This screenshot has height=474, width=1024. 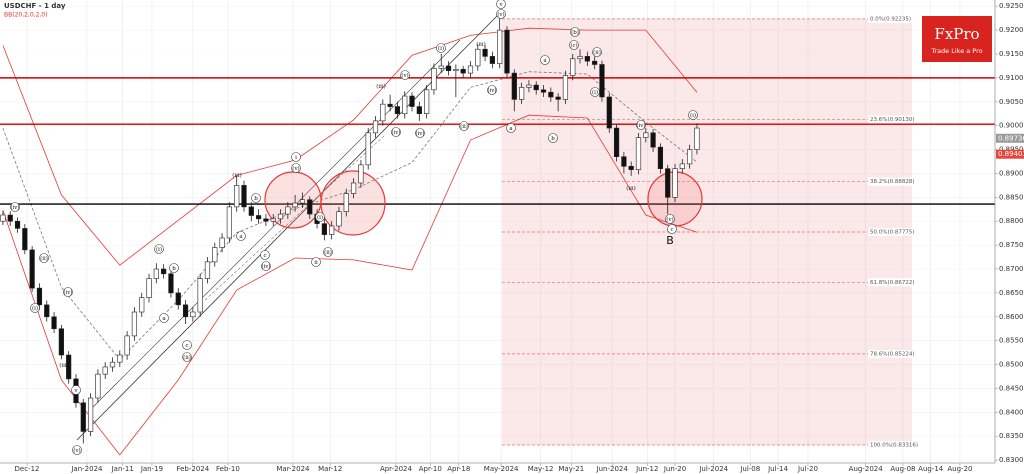 I want to click on x-tick-label: Apr-18, so click(x=458, y=469).